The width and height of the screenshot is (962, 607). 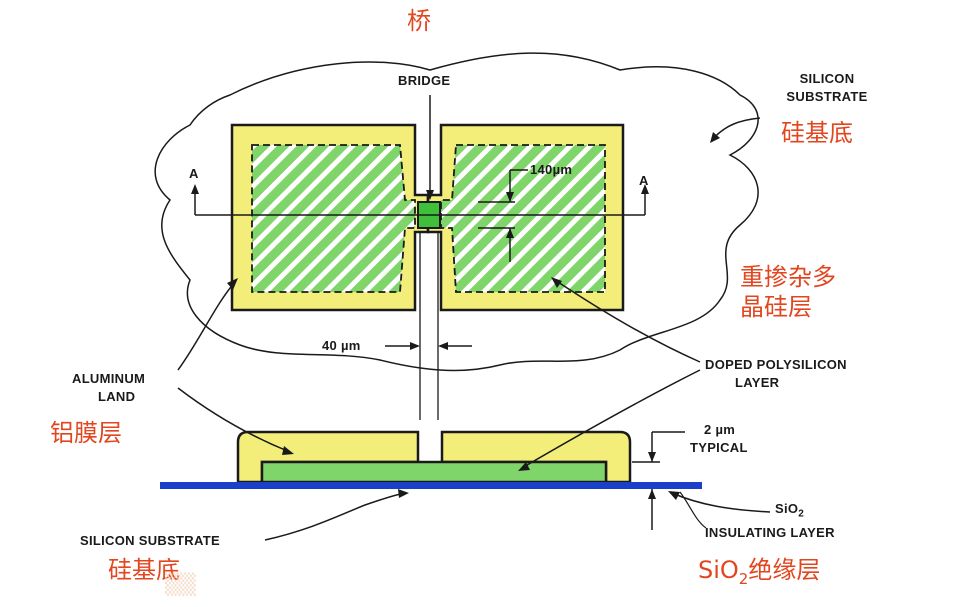 What do you see at coordinates (801, 514) in the screenshot?
I see `sio2-sub: 2` at bounding box center [801, 514].